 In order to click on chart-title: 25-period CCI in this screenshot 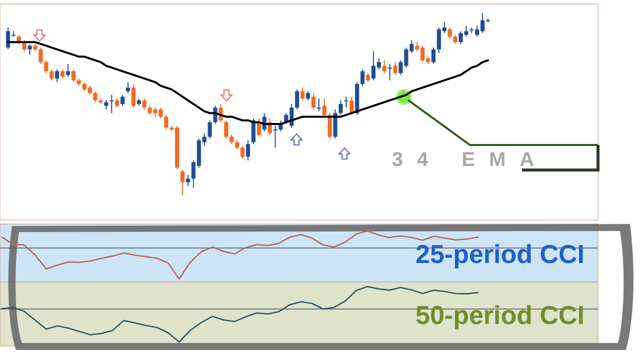, I will do `click(500, 254)`.